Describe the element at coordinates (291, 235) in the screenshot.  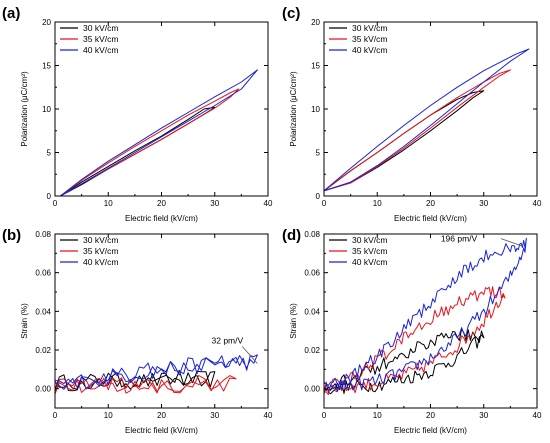
I see `panel-label: (d)` at that location.